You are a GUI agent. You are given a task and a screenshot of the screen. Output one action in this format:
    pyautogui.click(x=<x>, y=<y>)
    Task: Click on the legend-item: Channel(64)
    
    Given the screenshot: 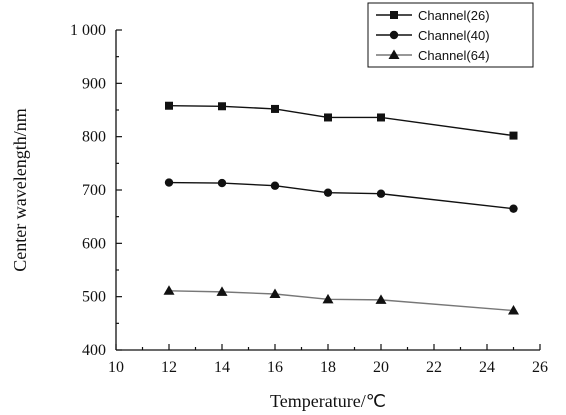 What is the action you would take?
    pyautogui.click(x=433, y=55)
    